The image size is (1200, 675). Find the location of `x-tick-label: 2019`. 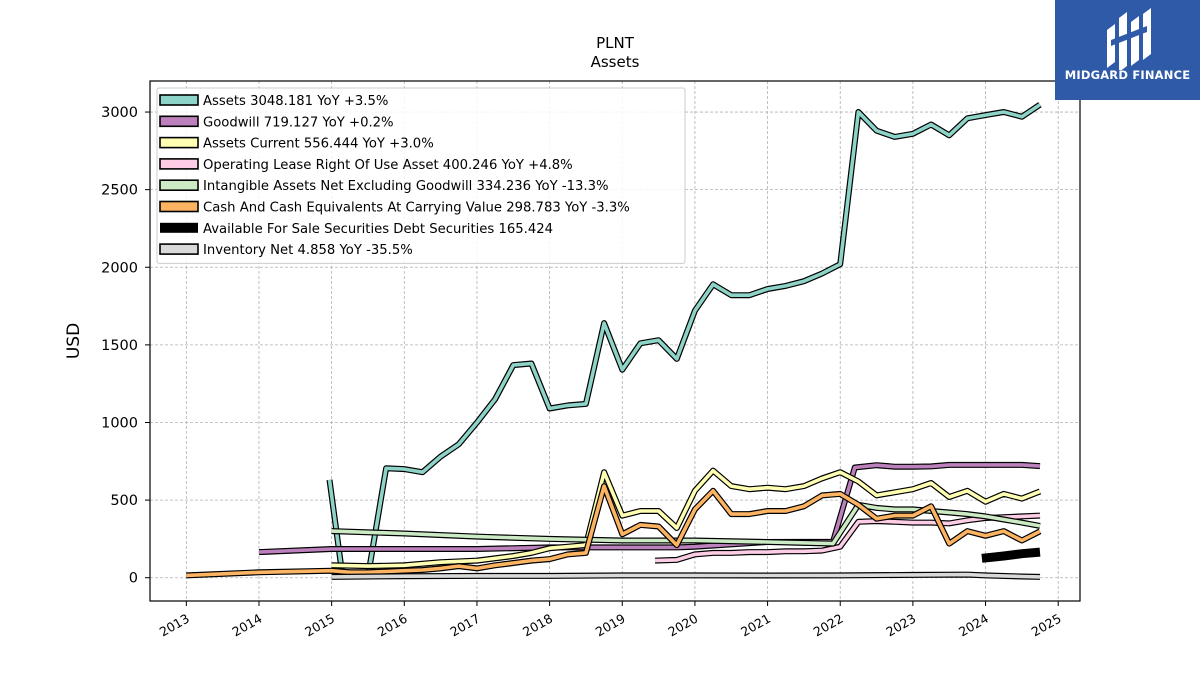

x-tick-label: 2019 is located at coordinates (610, 625).